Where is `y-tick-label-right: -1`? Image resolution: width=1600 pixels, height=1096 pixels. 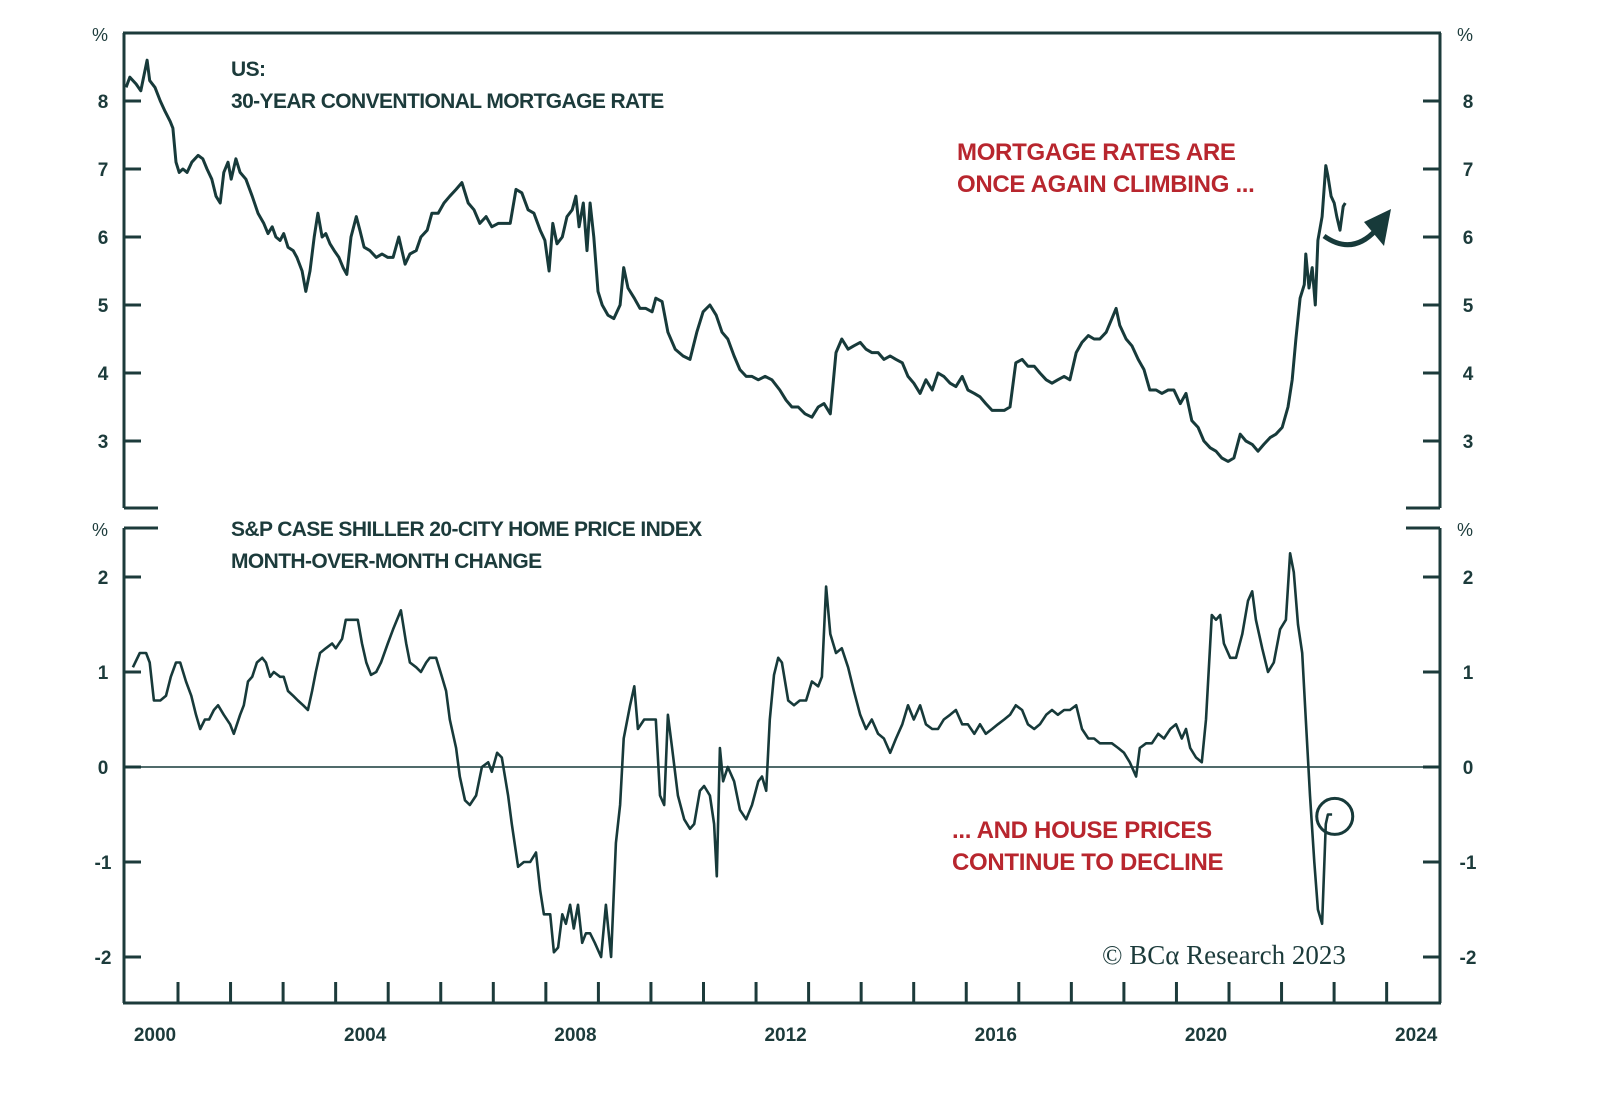
y-tick-label-right: -1 is located at coordinates (1468, 863).